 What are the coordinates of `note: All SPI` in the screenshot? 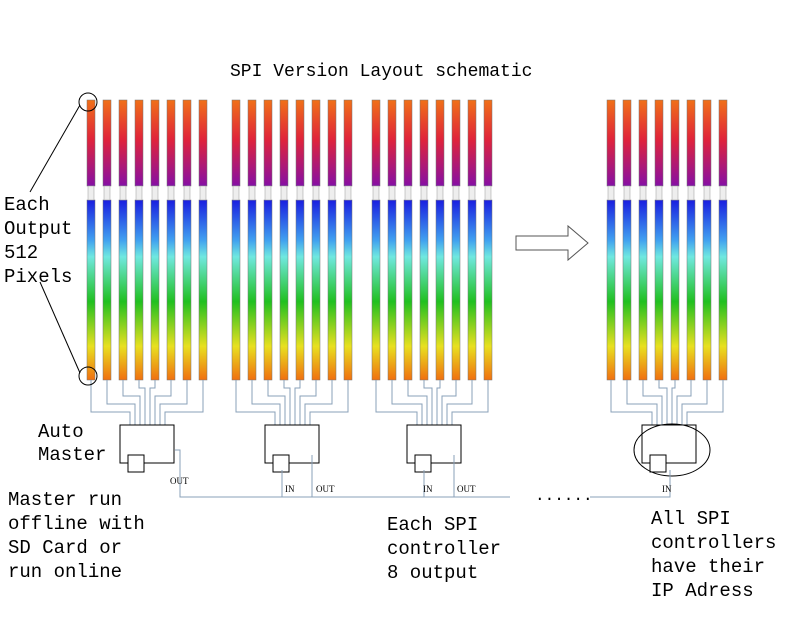 It's located at (691, 519).